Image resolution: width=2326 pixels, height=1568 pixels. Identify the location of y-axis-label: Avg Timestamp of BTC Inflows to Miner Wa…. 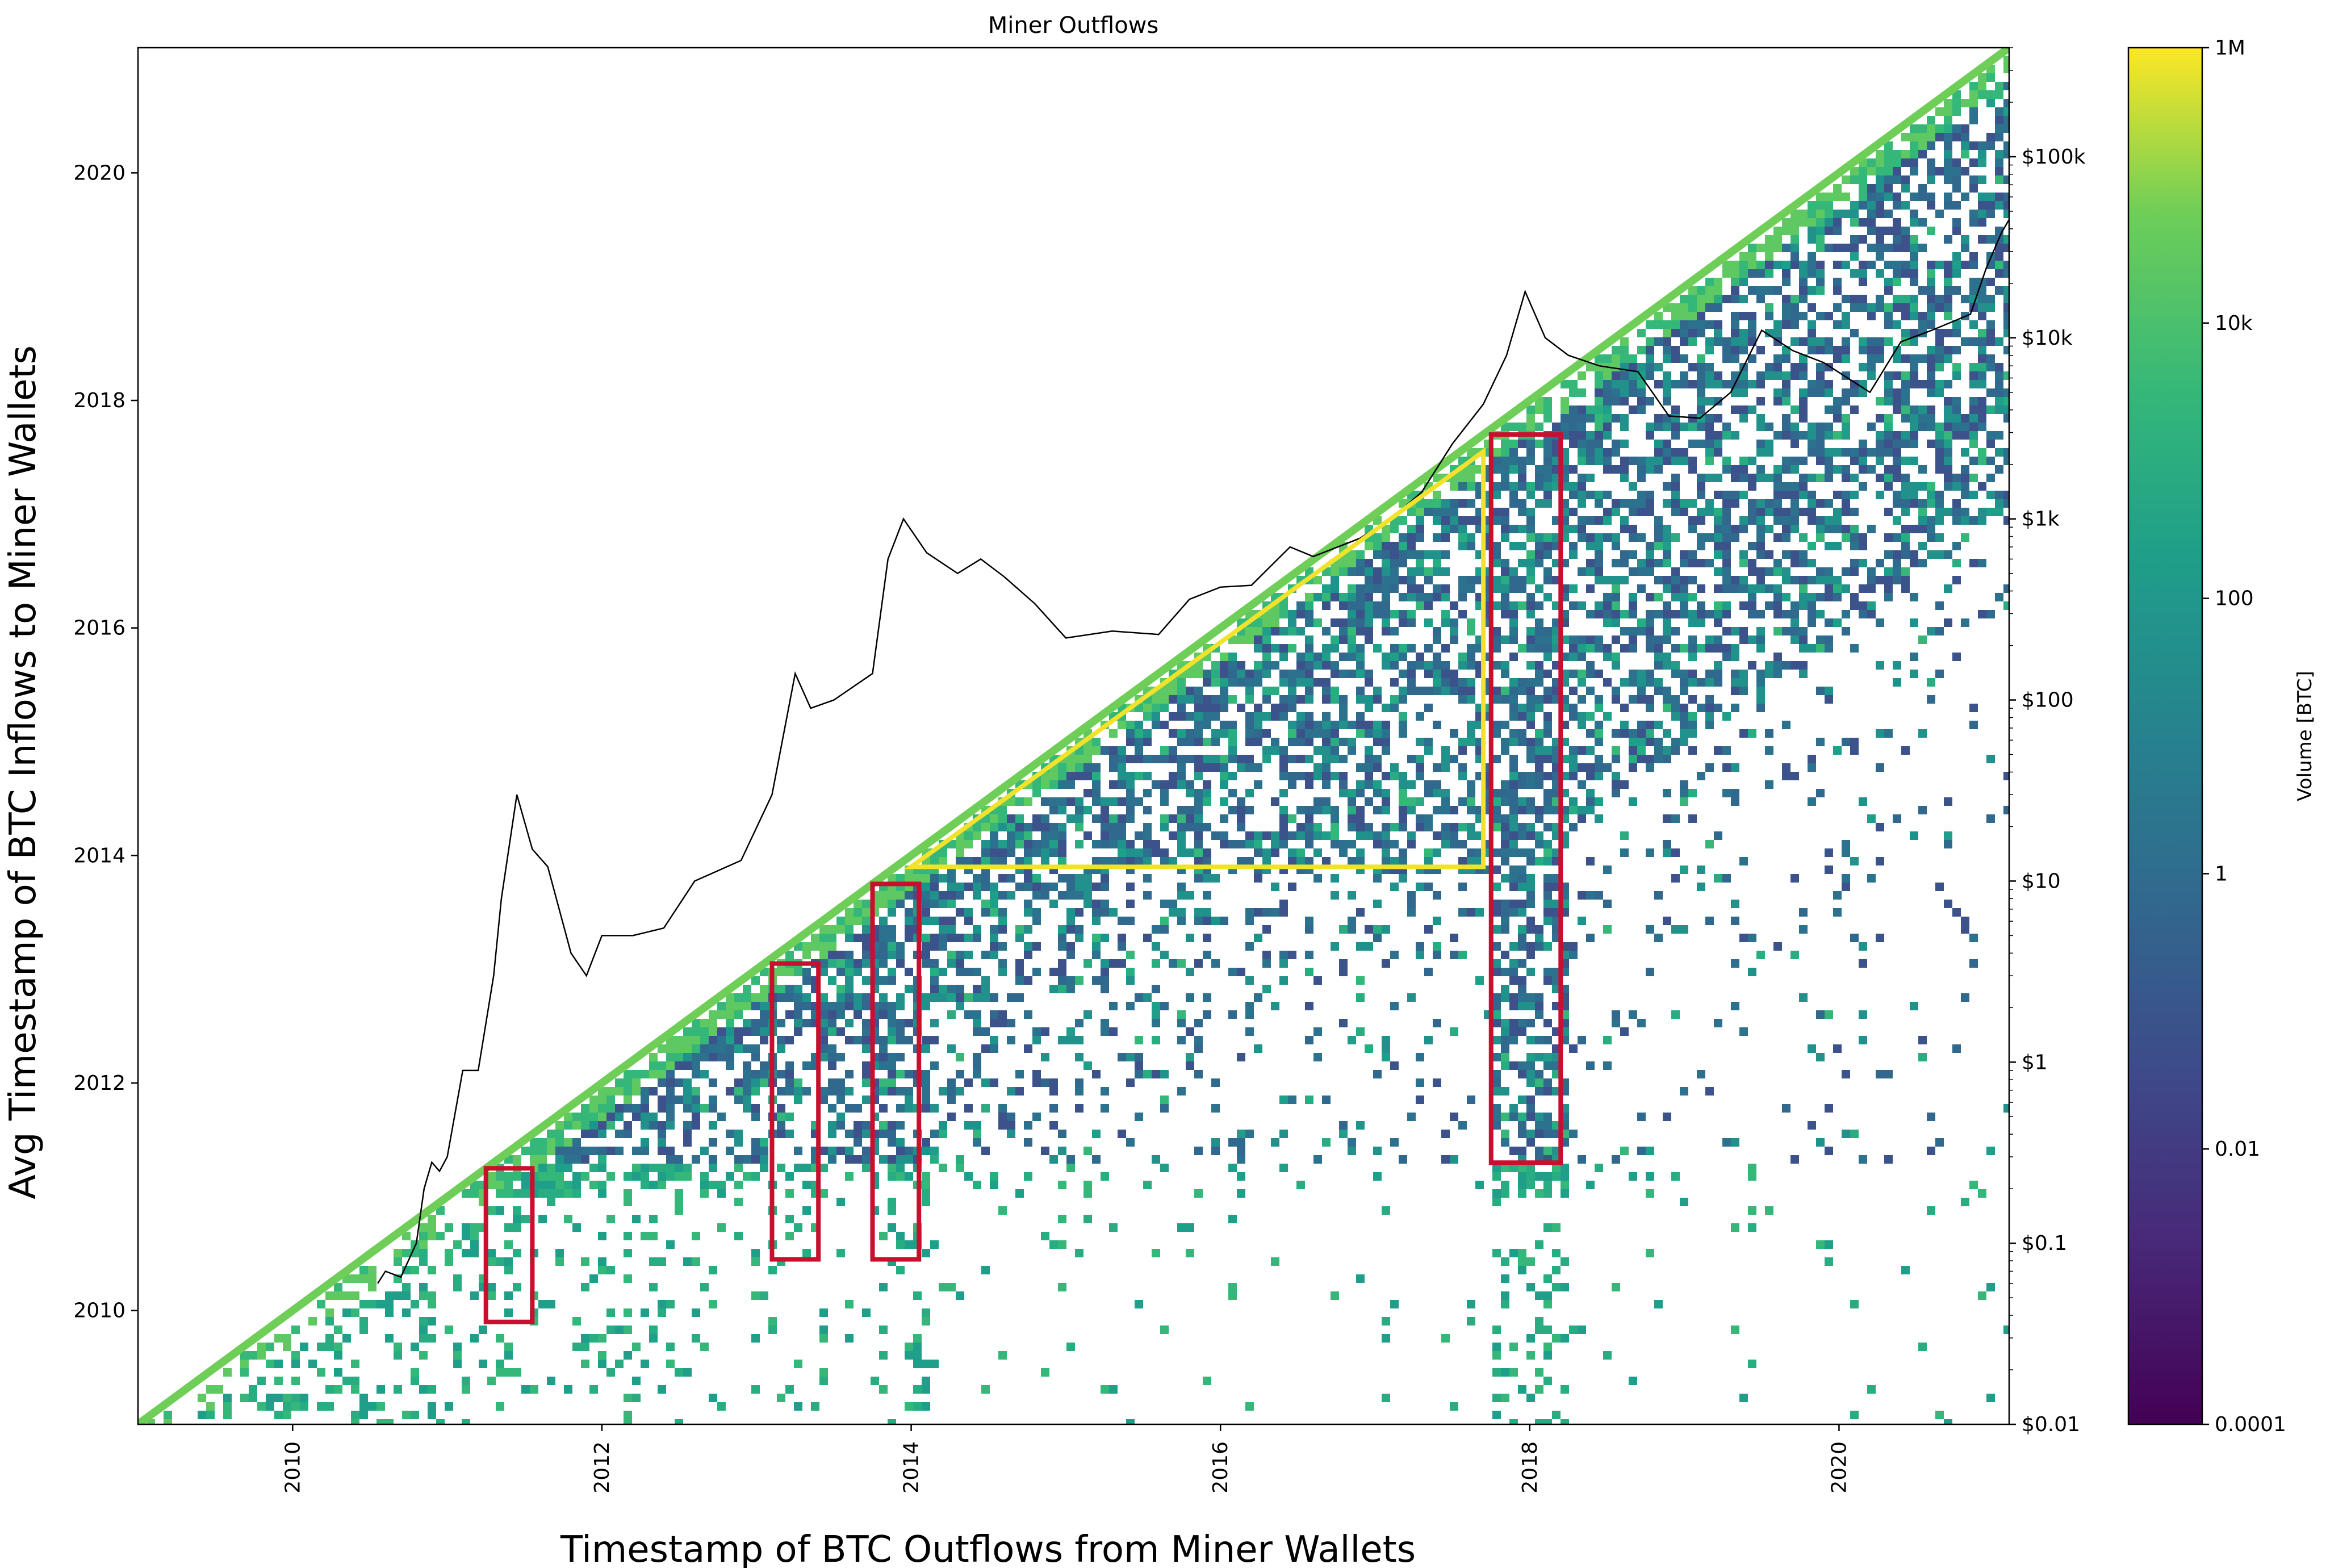
(23, 772).